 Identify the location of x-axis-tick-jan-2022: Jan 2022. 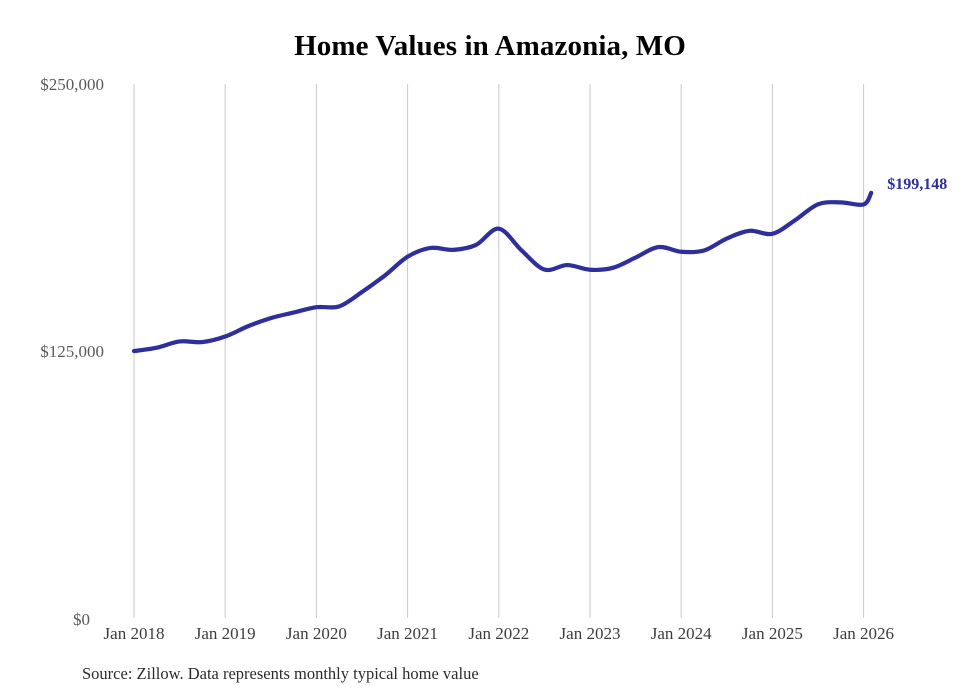
(499, 633).